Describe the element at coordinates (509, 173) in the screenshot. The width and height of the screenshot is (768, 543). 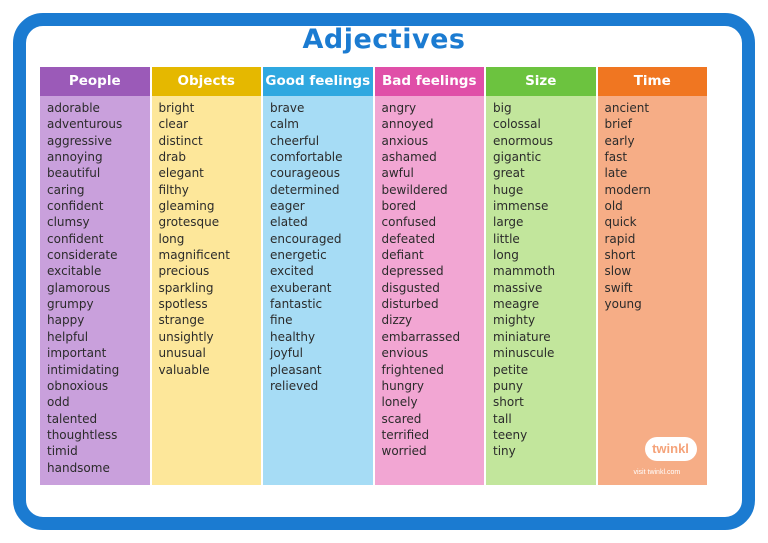
I see `word-item: great` at that location.